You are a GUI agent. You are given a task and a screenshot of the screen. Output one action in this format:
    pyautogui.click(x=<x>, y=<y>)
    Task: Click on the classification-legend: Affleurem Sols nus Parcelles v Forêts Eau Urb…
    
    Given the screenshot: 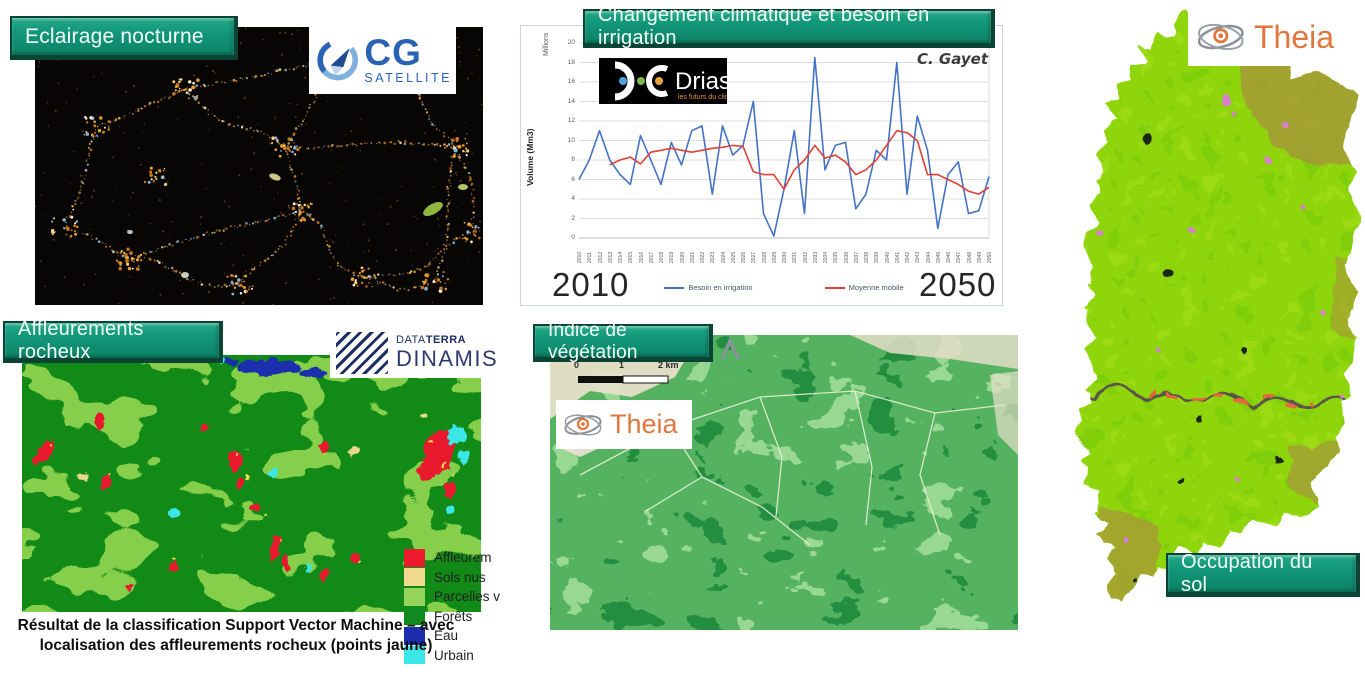 What is the action you would take?
    pyautogui.click(x=452, y=606)
    